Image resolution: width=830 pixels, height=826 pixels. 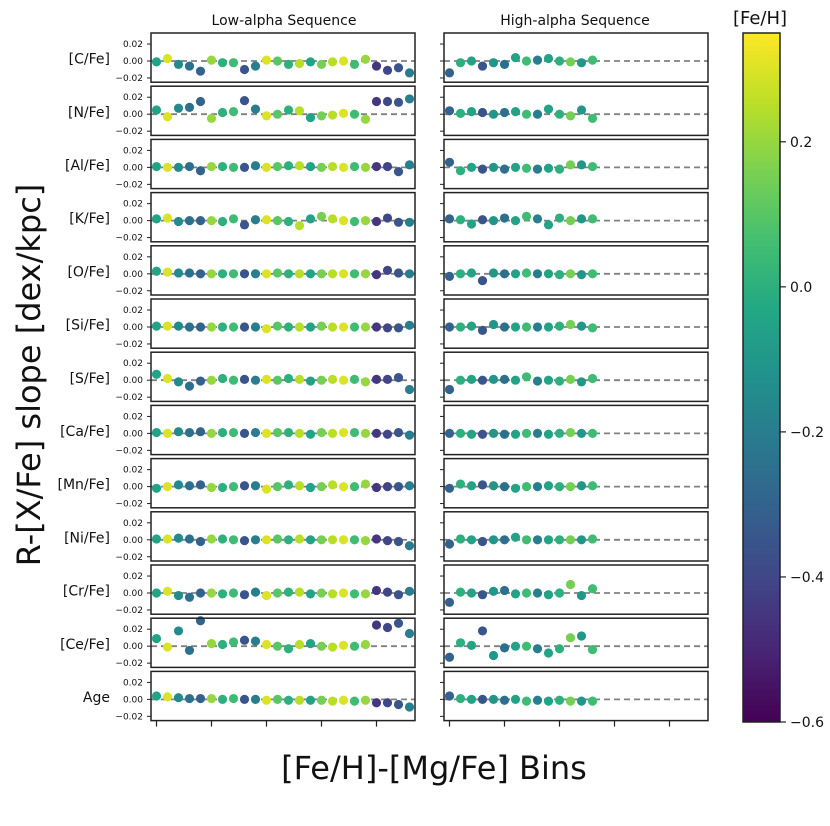 What do you see at coordinates (84, 485) in the screenshot?
I see `row-label-mn-fe: [Mn/Fe]` at bounding box center [84, 485].